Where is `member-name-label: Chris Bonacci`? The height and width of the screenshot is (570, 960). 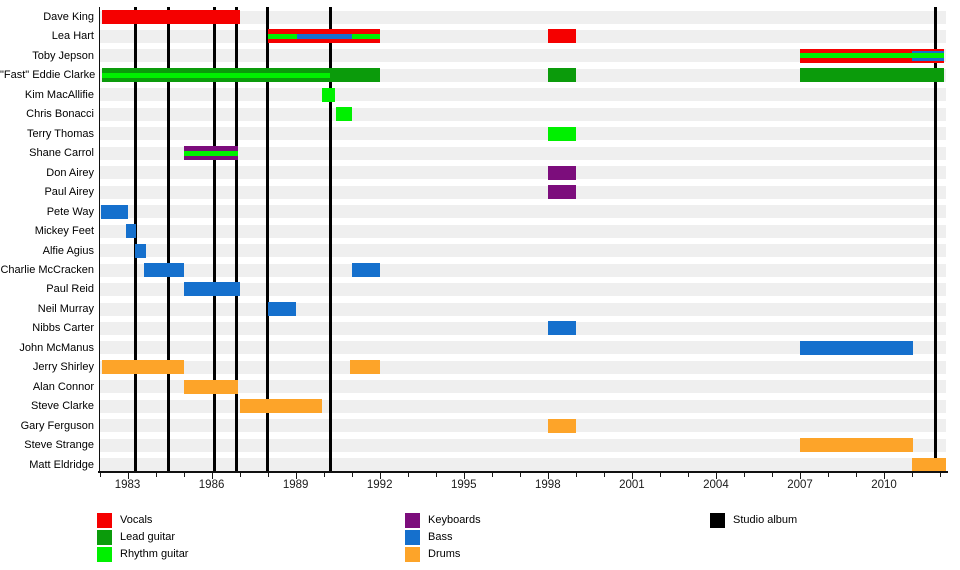 member-name-label: Chris Bonacci is located at coordinates (60, 114).